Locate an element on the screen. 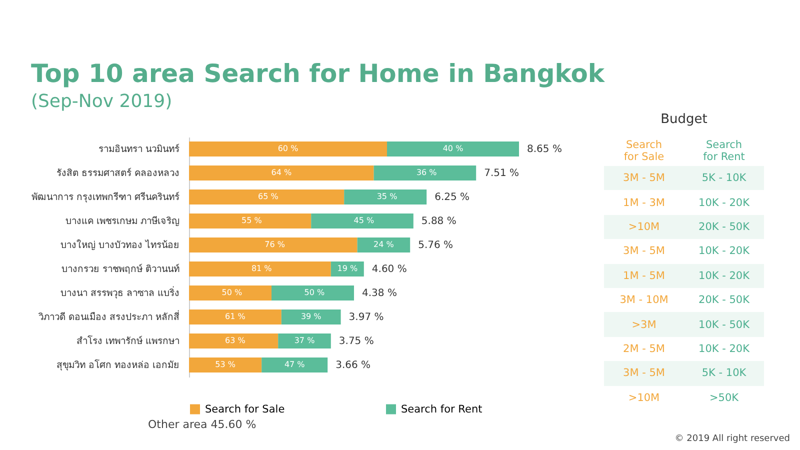 This screenshot has height=450, width=800. text: Search for Sale is located at coordinates (644, 151).